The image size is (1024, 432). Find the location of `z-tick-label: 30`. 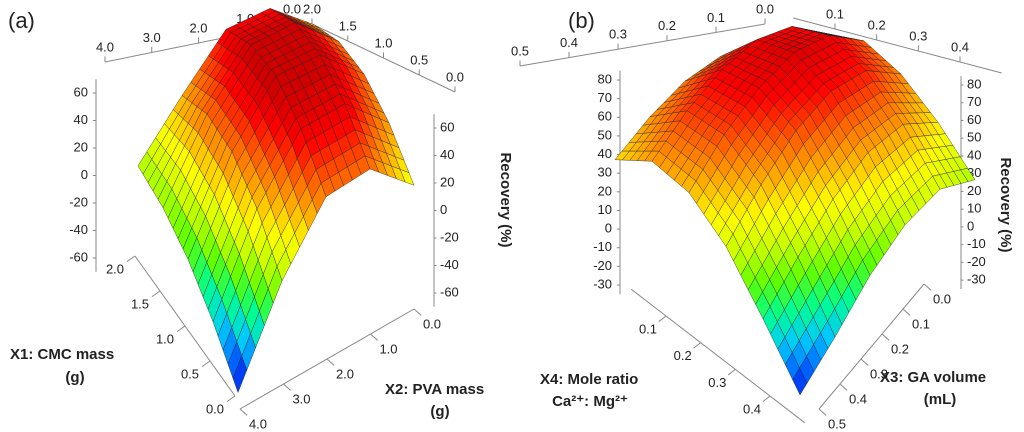

z-tick-label: 30 is located at coordinates (605, 172).